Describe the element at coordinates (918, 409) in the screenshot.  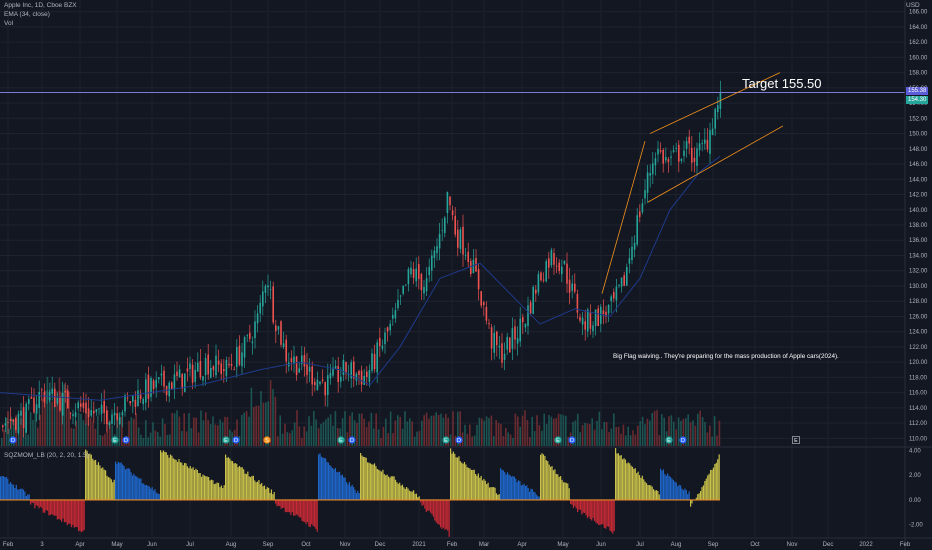
I see `price-tick-label: 114.00` at that location.